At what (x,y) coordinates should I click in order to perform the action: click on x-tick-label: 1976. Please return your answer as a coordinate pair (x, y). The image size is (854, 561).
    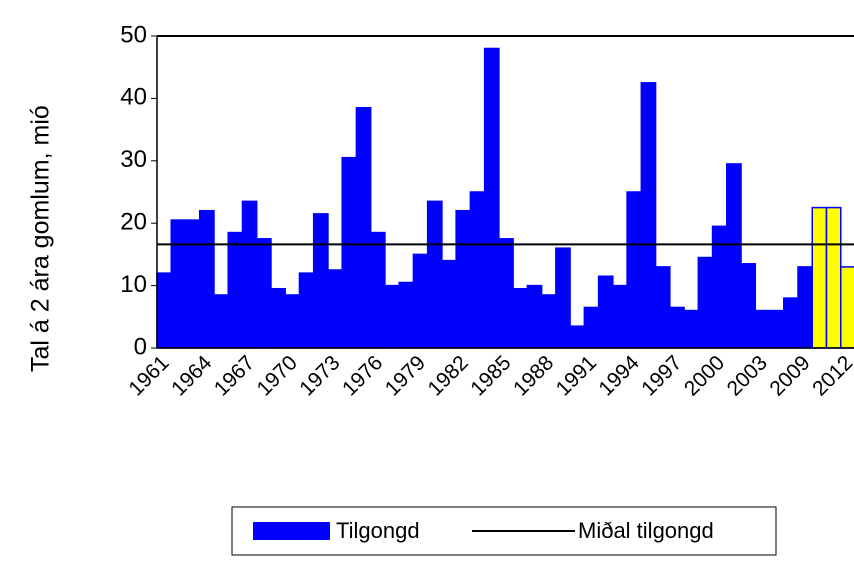
    Looking at the image, I should click on (362, 375).